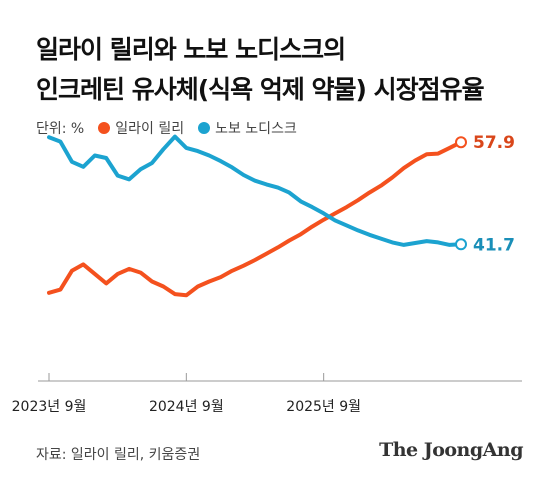  I want to click on end-value-label: 57.9, so click(494, 143).